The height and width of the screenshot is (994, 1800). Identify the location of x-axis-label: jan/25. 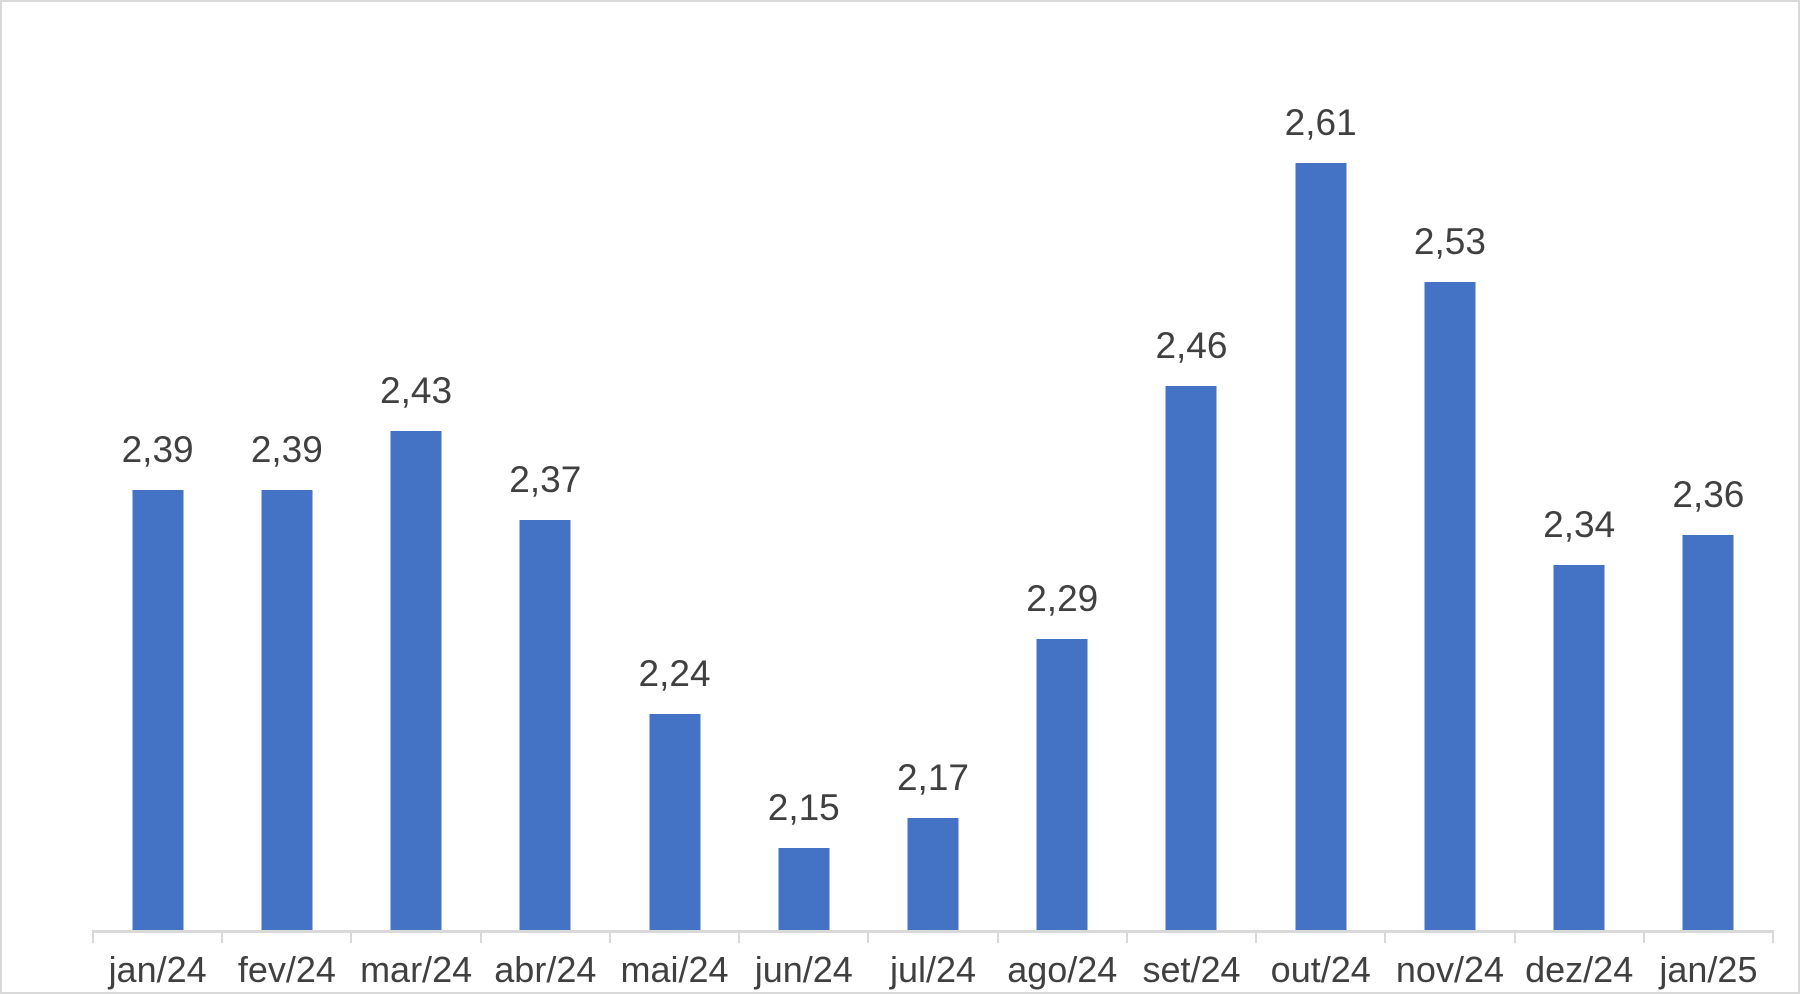
(1708, 969).